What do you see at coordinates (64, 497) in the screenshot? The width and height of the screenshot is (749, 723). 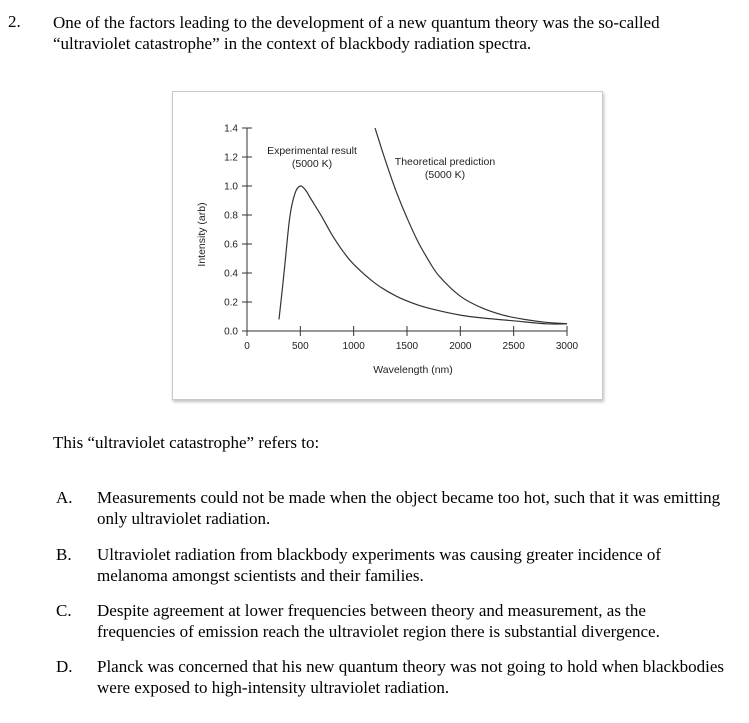 I see `option-letter: A.` at bounding box center [64, 497].